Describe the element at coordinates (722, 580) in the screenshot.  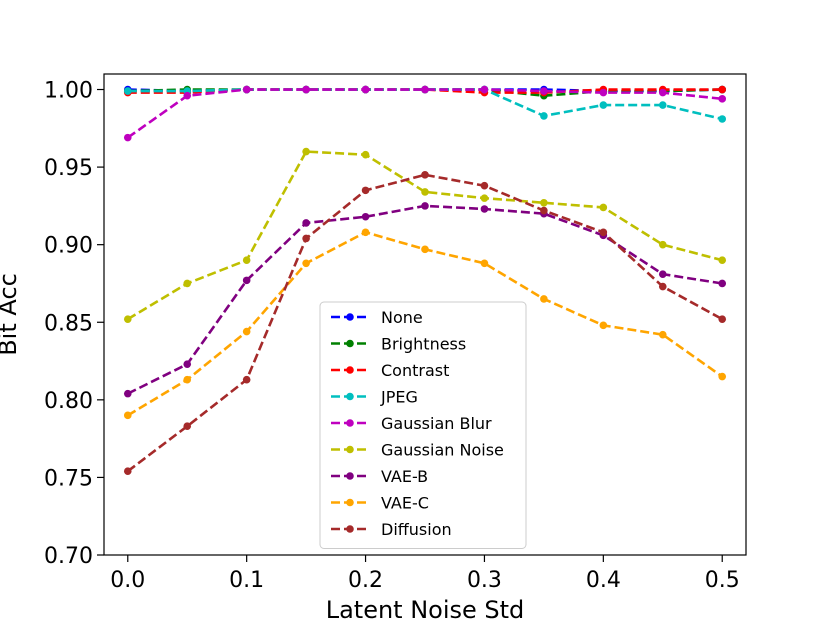
I see `x-tick-label: 0.5` at that location.